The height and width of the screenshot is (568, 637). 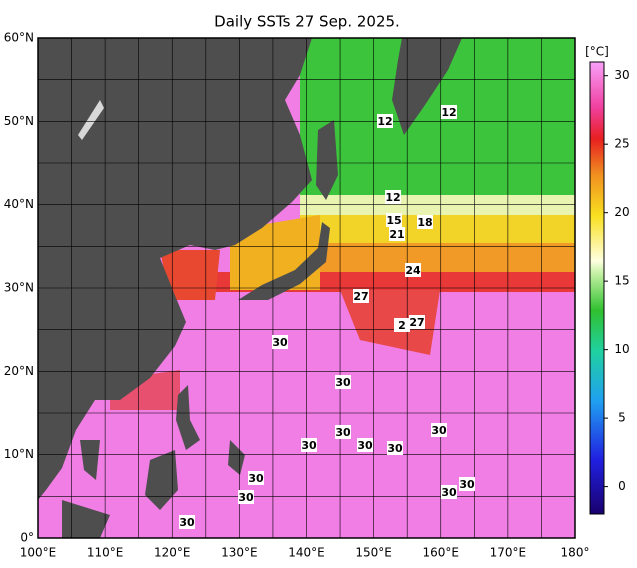 What do you see at coordinates (38, 553) in the screenshot?
I see `lon-tick-label: 100°E` at bounding box center [38, 553].